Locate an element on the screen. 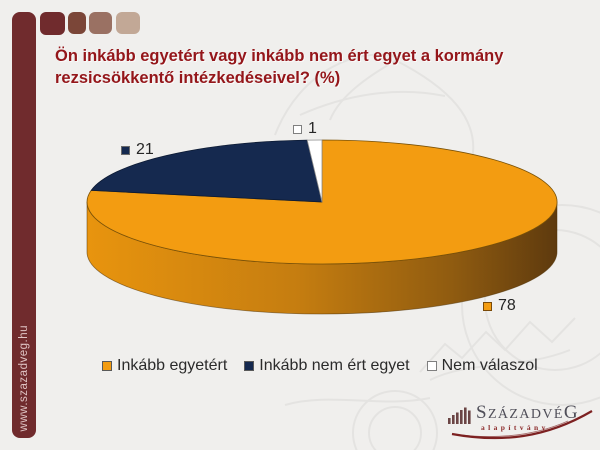 This screenshot has width=600, height=450. pie-label-value: 21 is located at coordinates (145, 149).